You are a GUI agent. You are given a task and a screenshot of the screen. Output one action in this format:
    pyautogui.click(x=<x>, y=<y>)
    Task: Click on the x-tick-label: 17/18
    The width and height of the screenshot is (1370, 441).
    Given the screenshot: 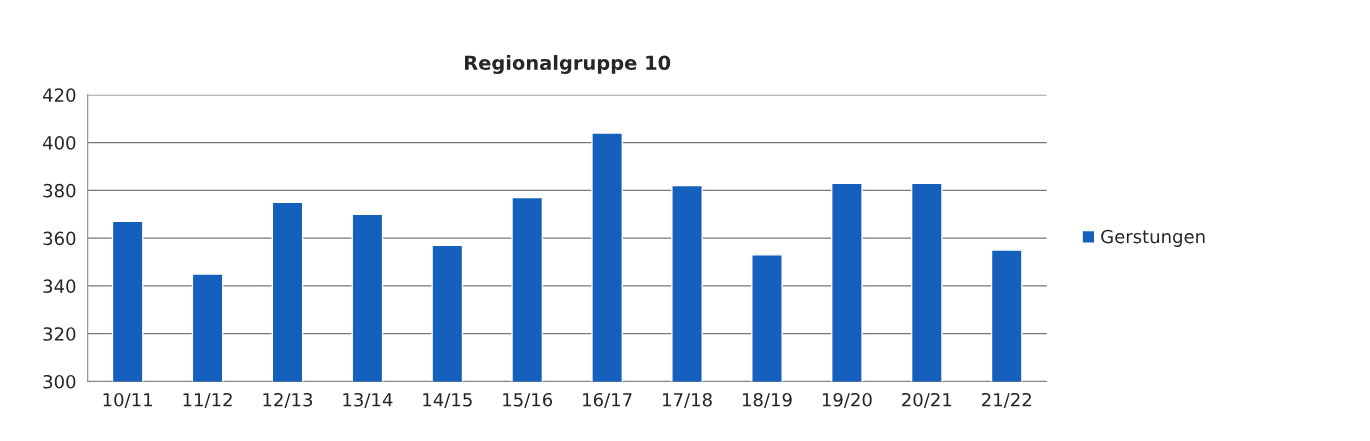 What is the action you would take?
    pyautogui.click(x=687, y=400)
    